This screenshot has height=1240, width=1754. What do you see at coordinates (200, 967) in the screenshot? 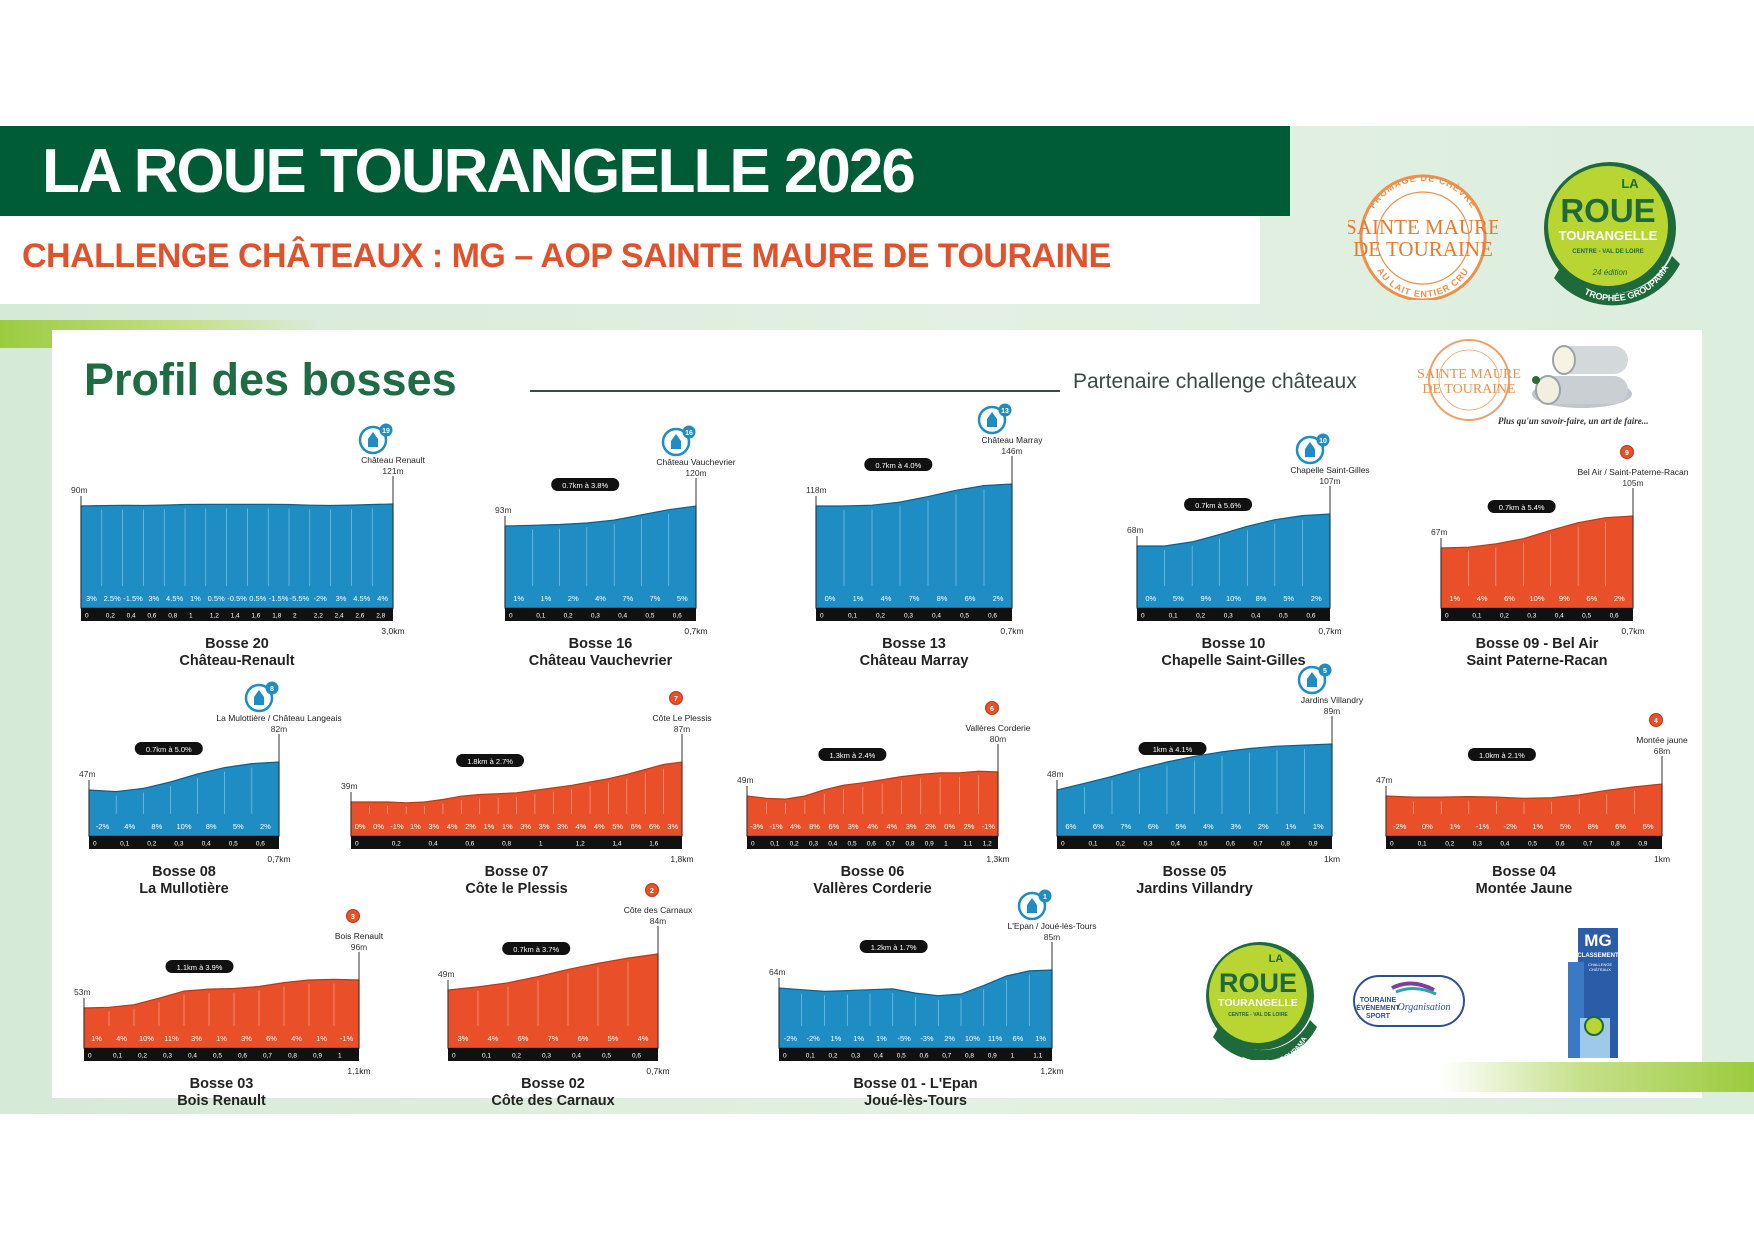
I see `climb-badge-text: 1.1km à 3.9%` at bounding box center [200, 967].